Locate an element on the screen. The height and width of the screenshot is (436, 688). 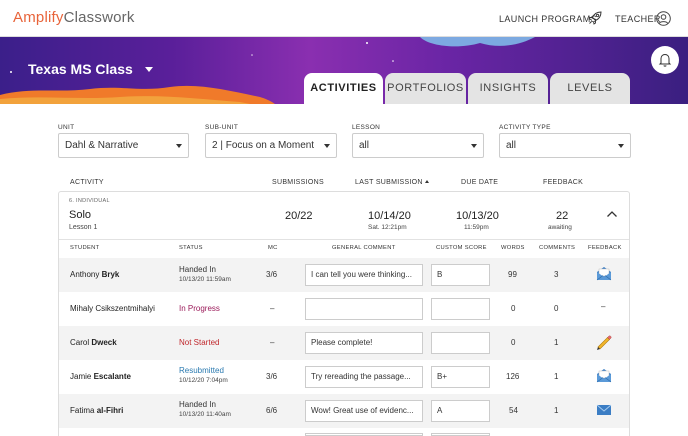
unit-label: UNIT is located at coordinates (66, 127).